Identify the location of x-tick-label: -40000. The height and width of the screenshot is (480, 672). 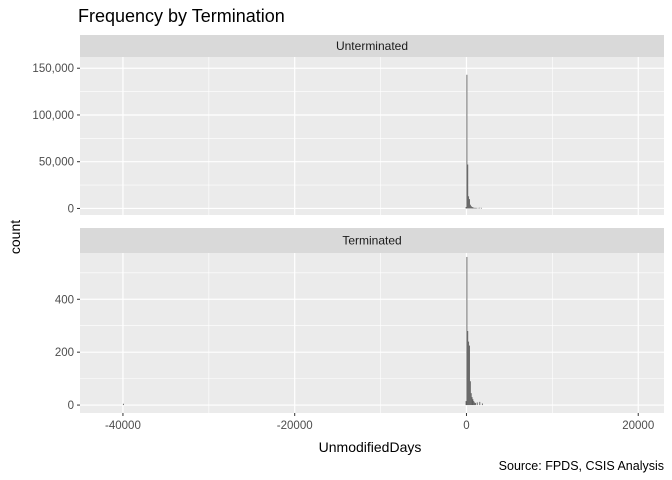
(123, 426).